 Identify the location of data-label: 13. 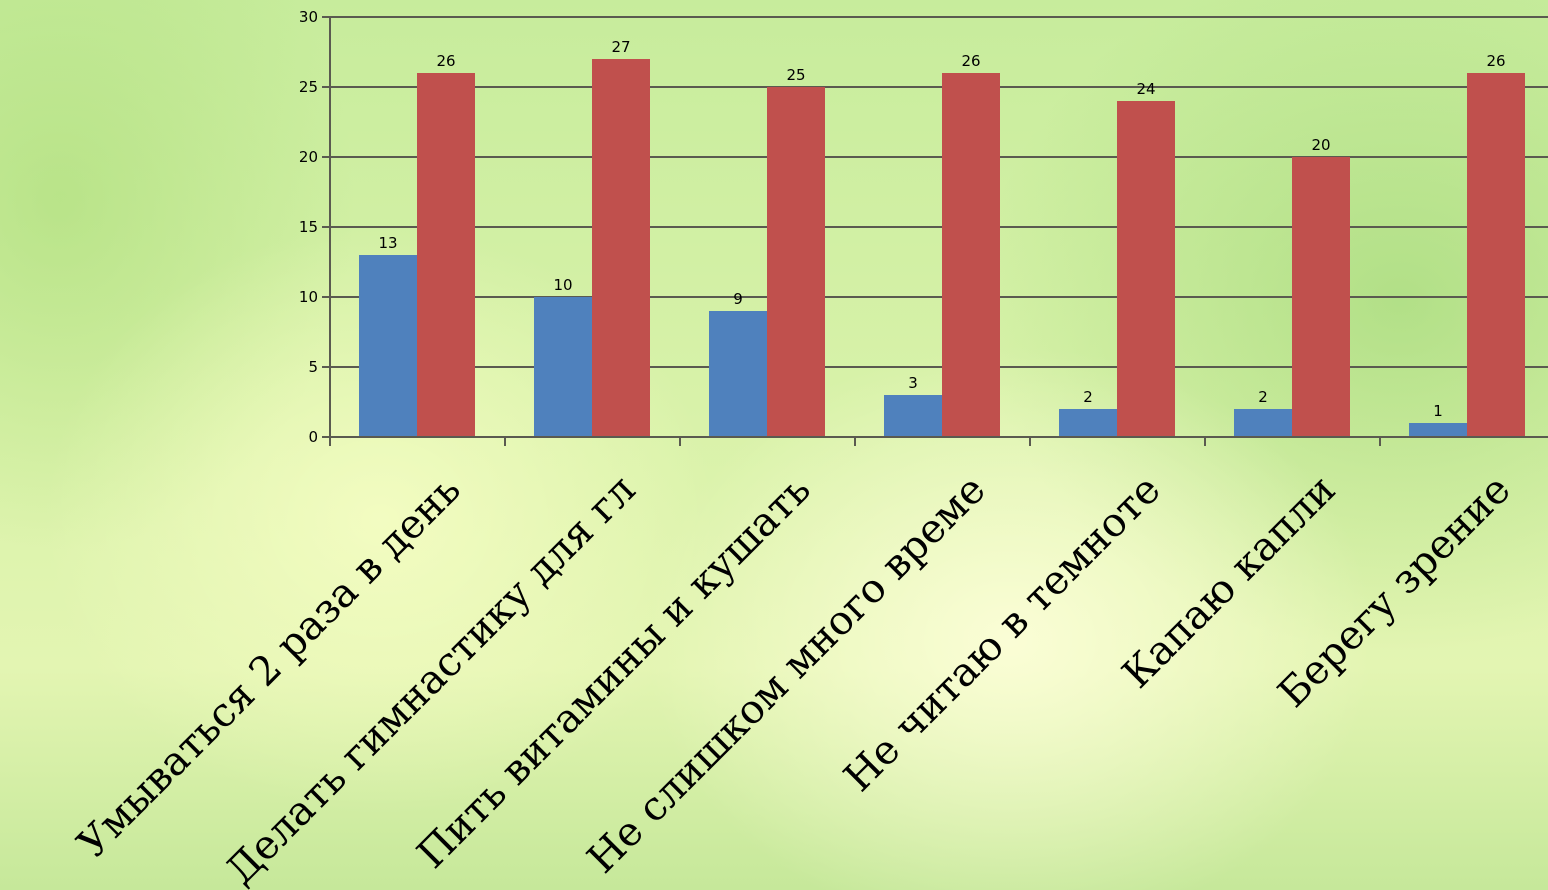
(387, 243).